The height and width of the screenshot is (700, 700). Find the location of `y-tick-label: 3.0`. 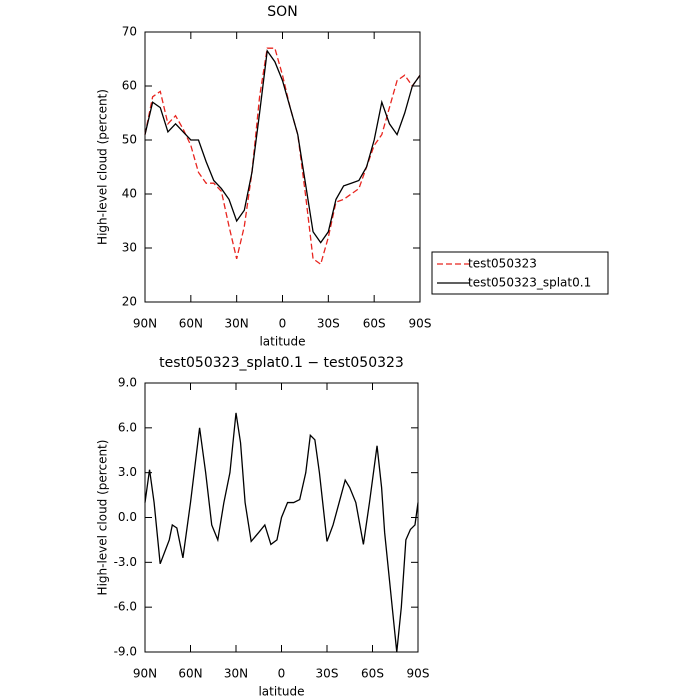

y-tick-label: 3.0 is located at coordinates (127, 472).